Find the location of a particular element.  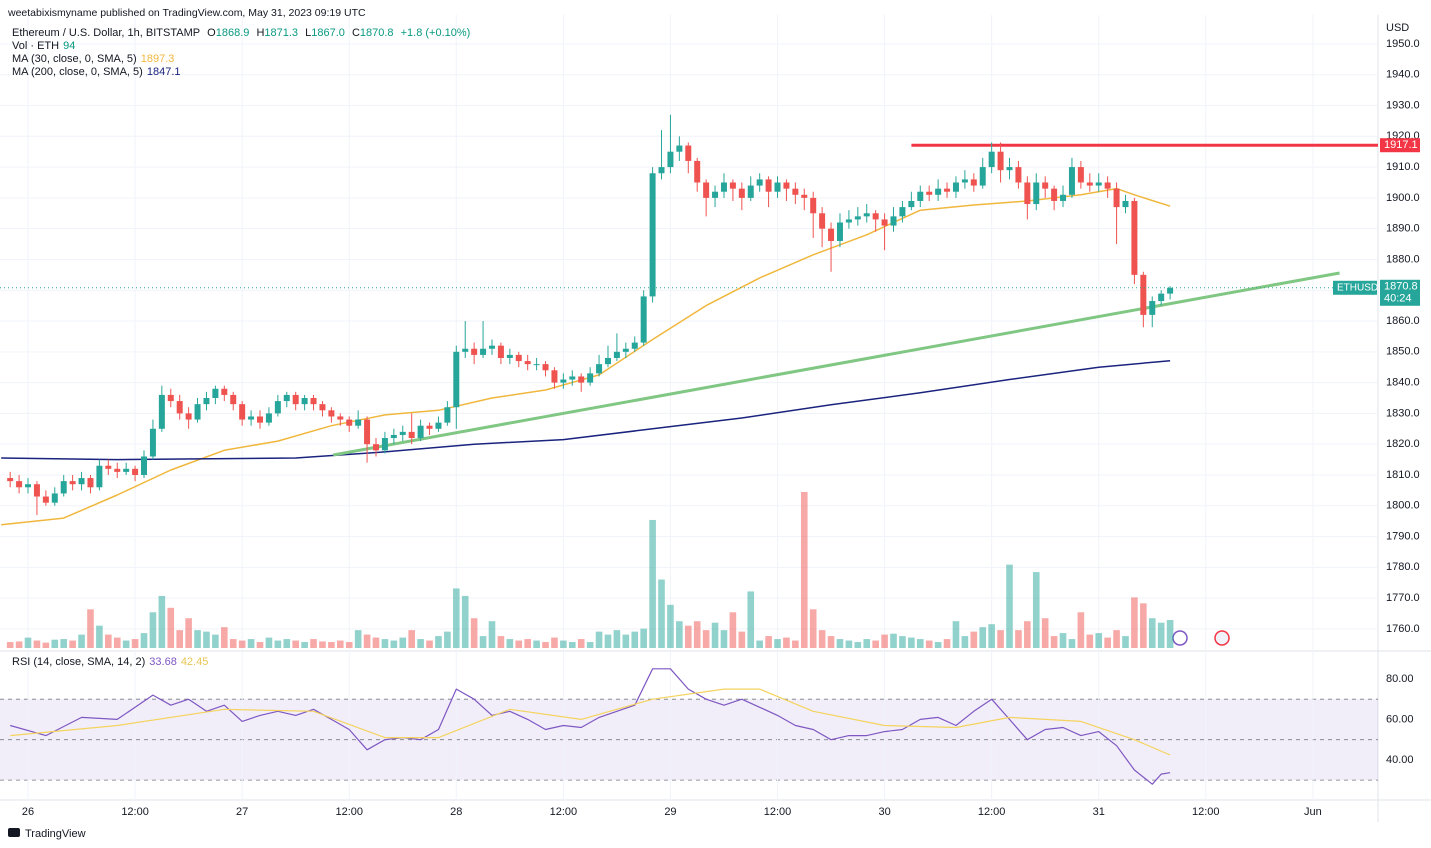

legend-name: Vol · ETH is located at coordinates (36, 46).